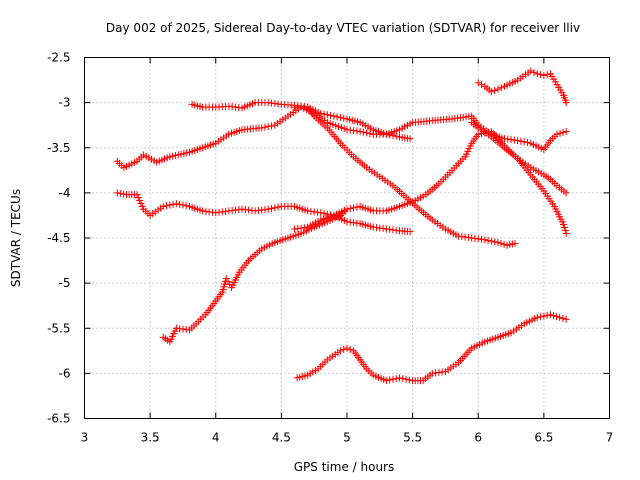 Image resolution: width=640 pixels, height=480 pixels. Describe the element at coordinates (216, 438) in the screenshot. I see `x-tick-label: 4` at that location.